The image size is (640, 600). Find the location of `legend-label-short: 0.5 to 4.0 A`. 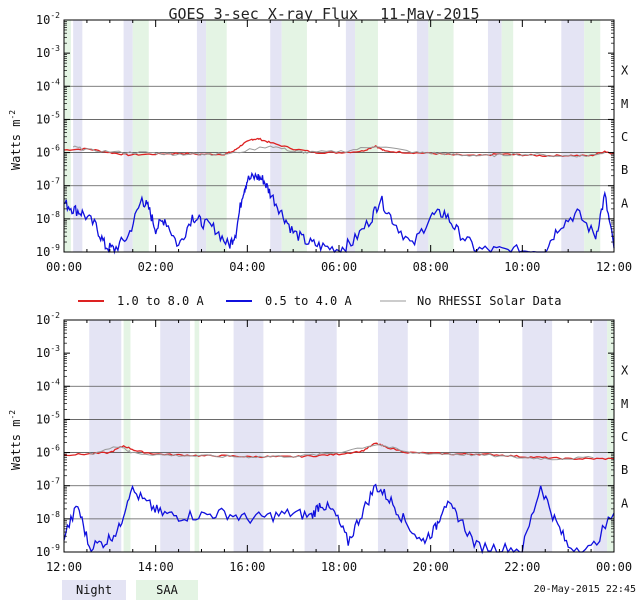

legend-label-short: 0.5 to 4.0 A is located at coordinates (308, 301).